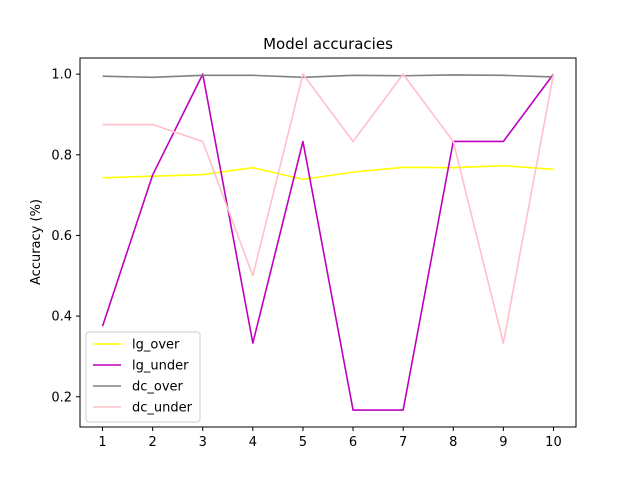 This screenshot has height=480, width=640. Describe the element at coordinates (328, 76) in the screenshot. I see `series-line-dc-over` at that location.